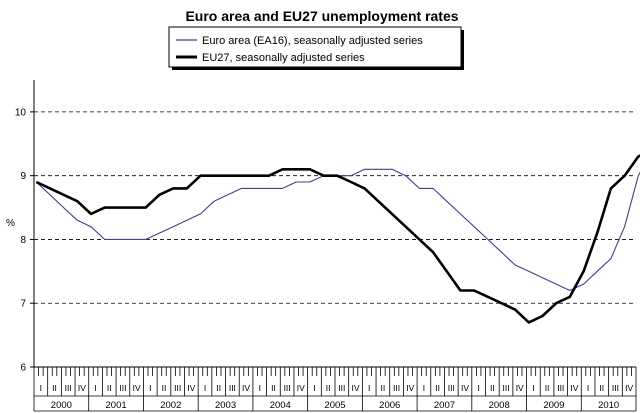 The width and height of the screenshot is (640, 413). I want to click on y-tick-labels: 6 7 8 9 10, so click(21, 240).